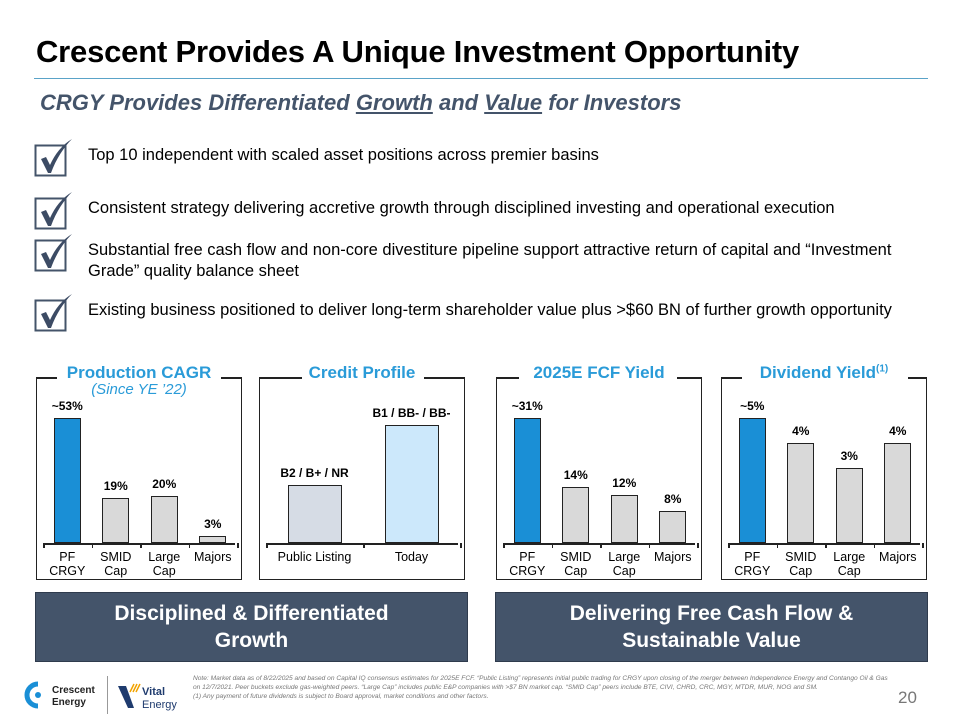  I want to click on banner-growth: Disciplined & Differentiated Growth, so click(251, 627).